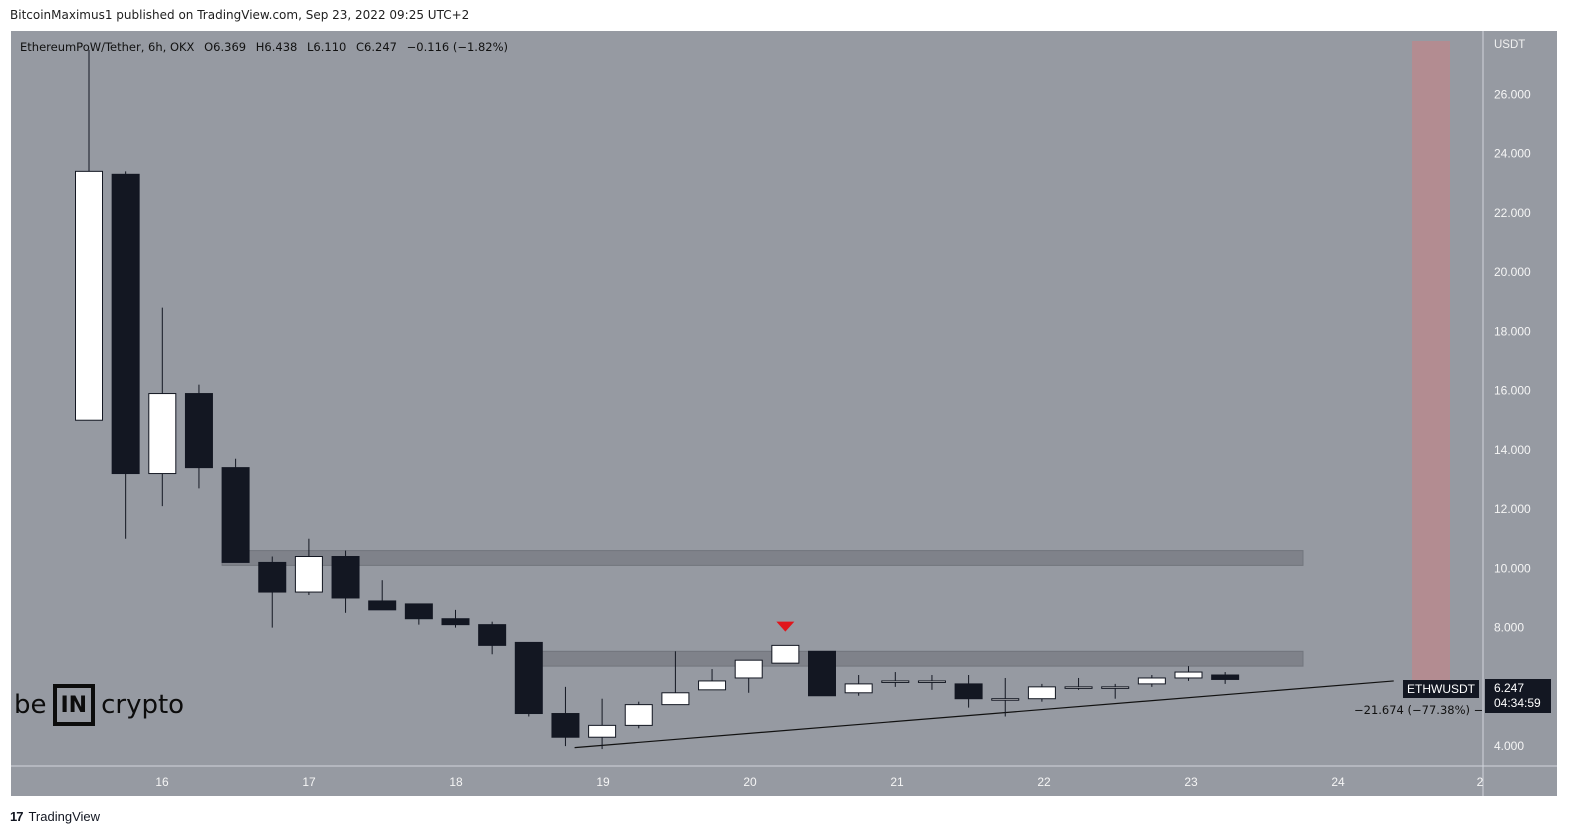 This screenshot has width=1569, height=837. What do you see at coordinates (1044, 782) in the screenshot?
I see `x-tick-label: 22` at bounding box center [1044, 782].